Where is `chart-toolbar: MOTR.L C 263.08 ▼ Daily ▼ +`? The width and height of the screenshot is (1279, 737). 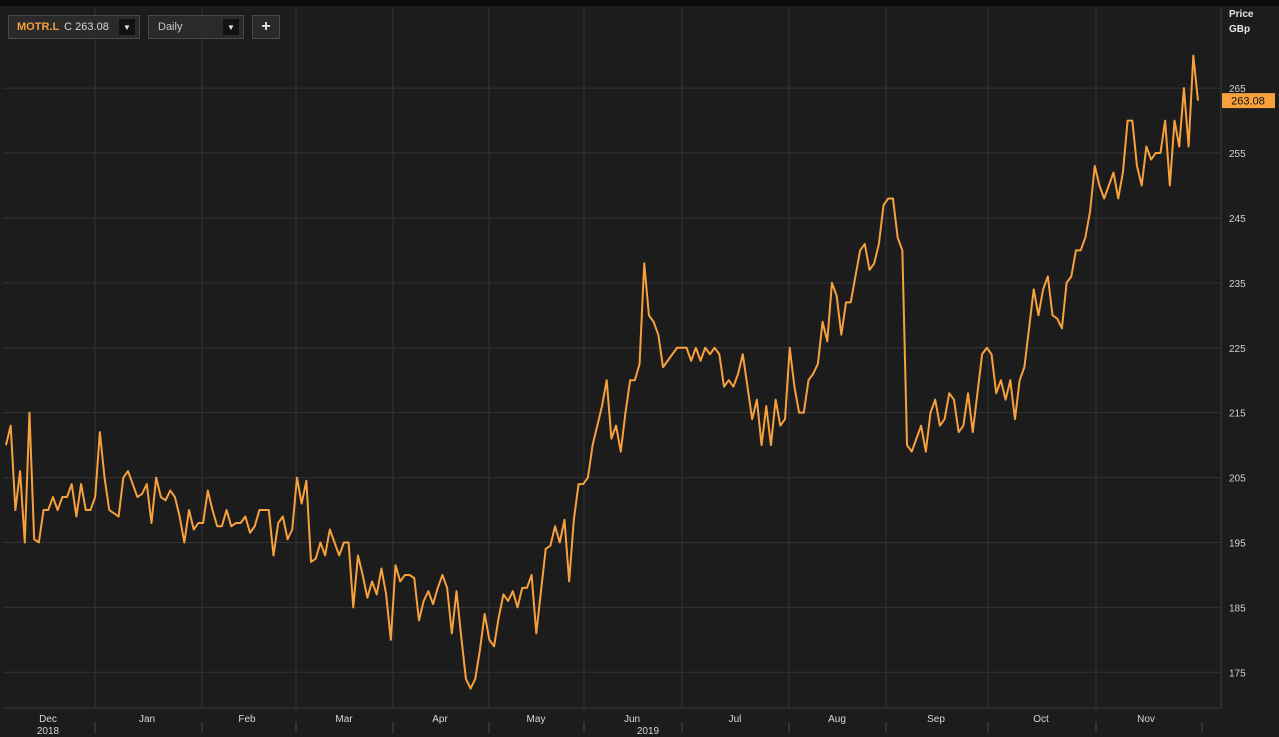
chart-toolbar: MOTR.L C 263.08 ▼ Daily ▼ + is located at coordinates (144, 27).